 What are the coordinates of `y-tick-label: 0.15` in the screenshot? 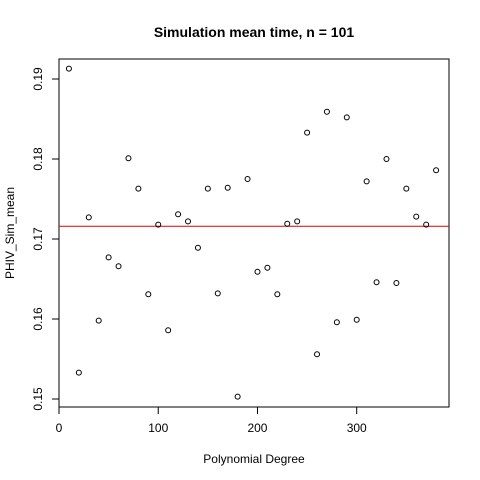 It's located at (38, 399).